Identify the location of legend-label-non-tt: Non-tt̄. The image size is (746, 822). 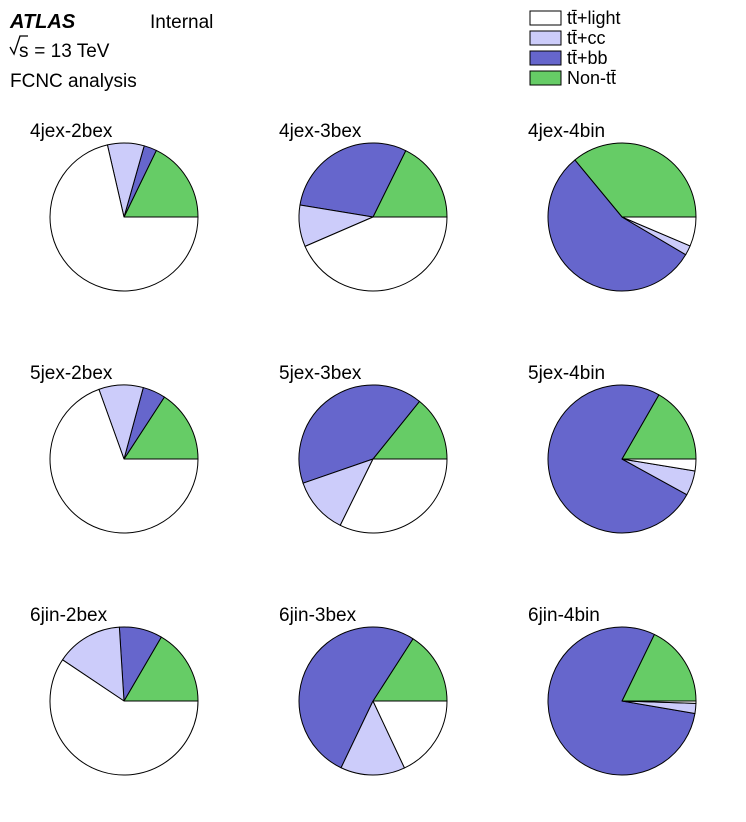
(591, 78).